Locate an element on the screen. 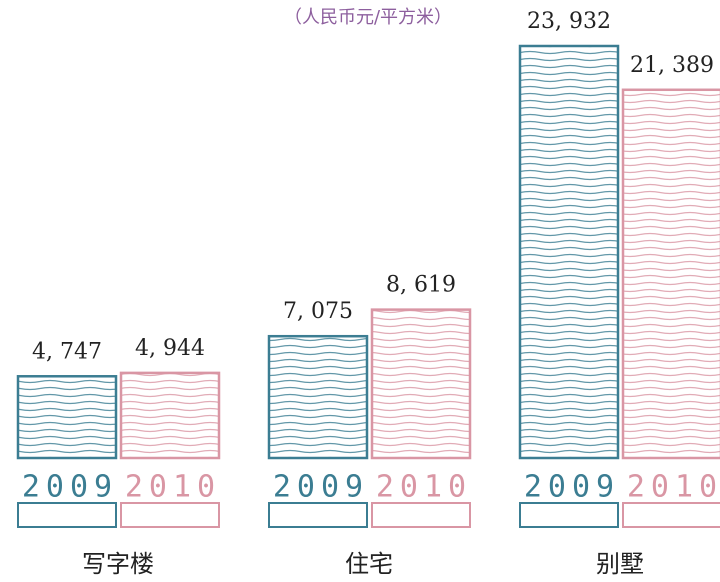 Image resolution: width=720 pixels, height=582 pixels. value-label: 4, 944 is located at coordinates (170, 348).